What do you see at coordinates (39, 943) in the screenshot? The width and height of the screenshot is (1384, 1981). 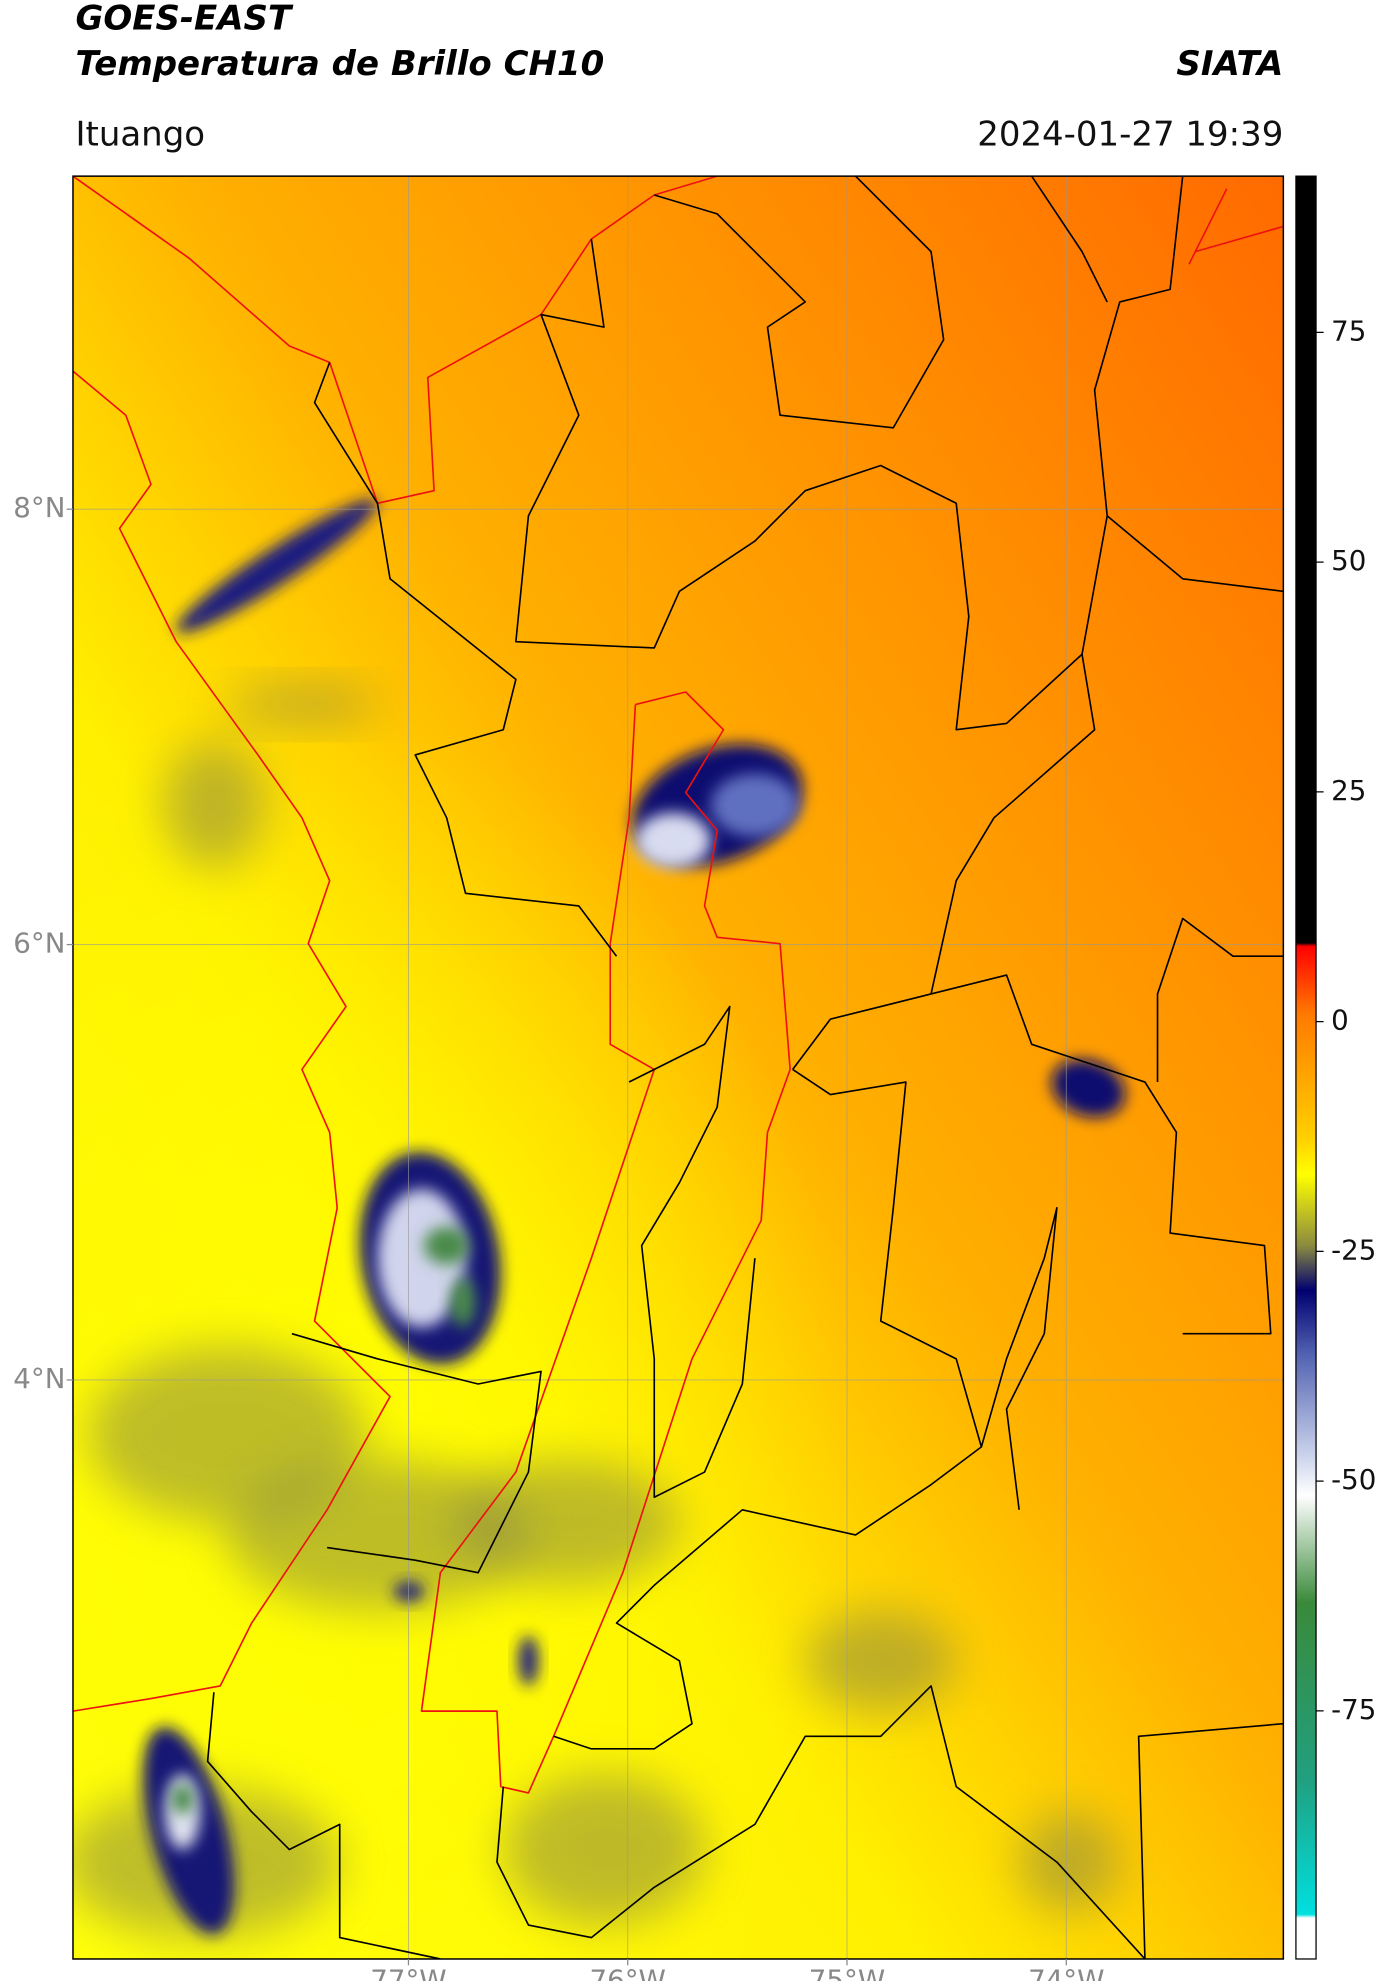 I see `lat-tick-label: 6°N` at bounding box center [39, 943].